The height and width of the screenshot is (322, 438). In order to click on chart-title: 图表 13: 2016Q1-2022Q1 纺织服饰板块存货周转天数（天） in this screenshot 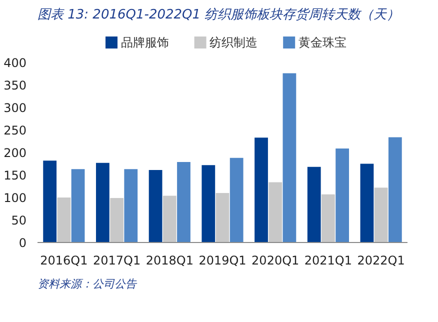, I will do `click(219, 15)`.